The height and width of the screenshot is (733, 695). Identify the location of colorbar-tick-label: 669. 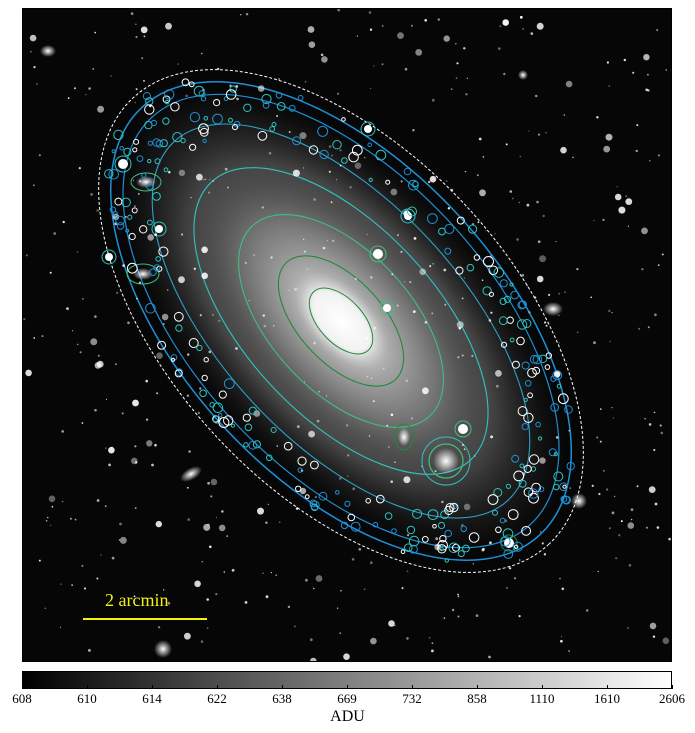
(347, 698).